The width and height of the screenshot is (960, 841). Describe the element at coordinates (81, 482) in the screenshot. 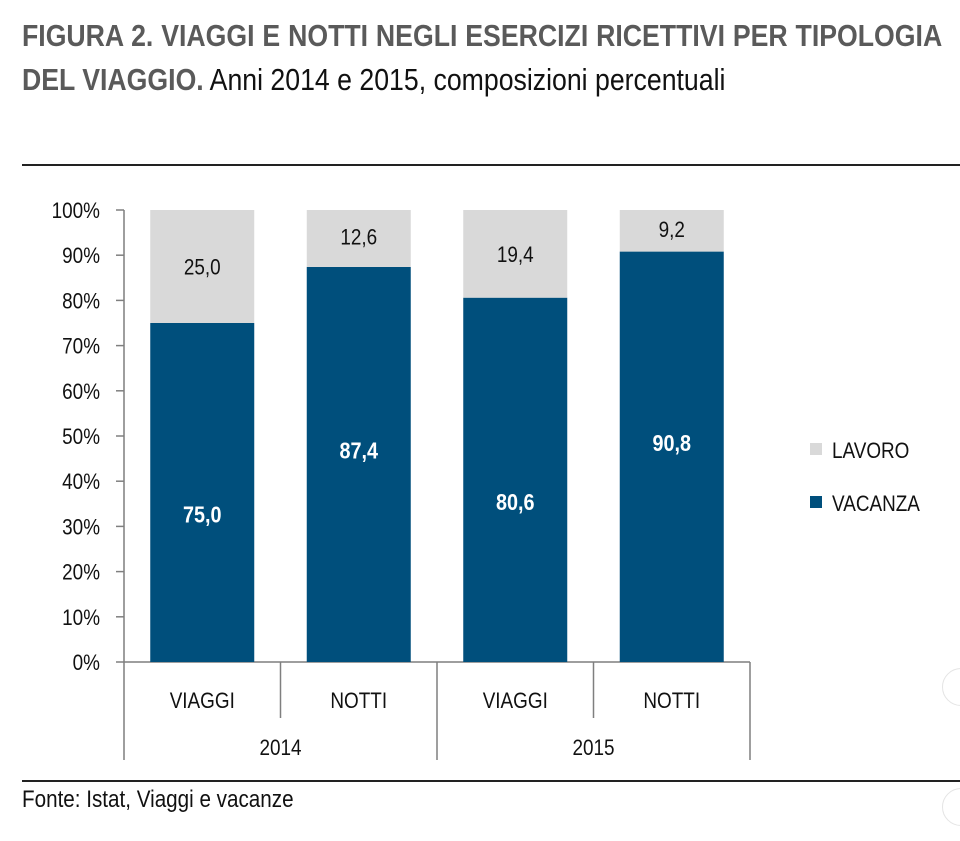

I see `y-tick-label: 40%` at that location.